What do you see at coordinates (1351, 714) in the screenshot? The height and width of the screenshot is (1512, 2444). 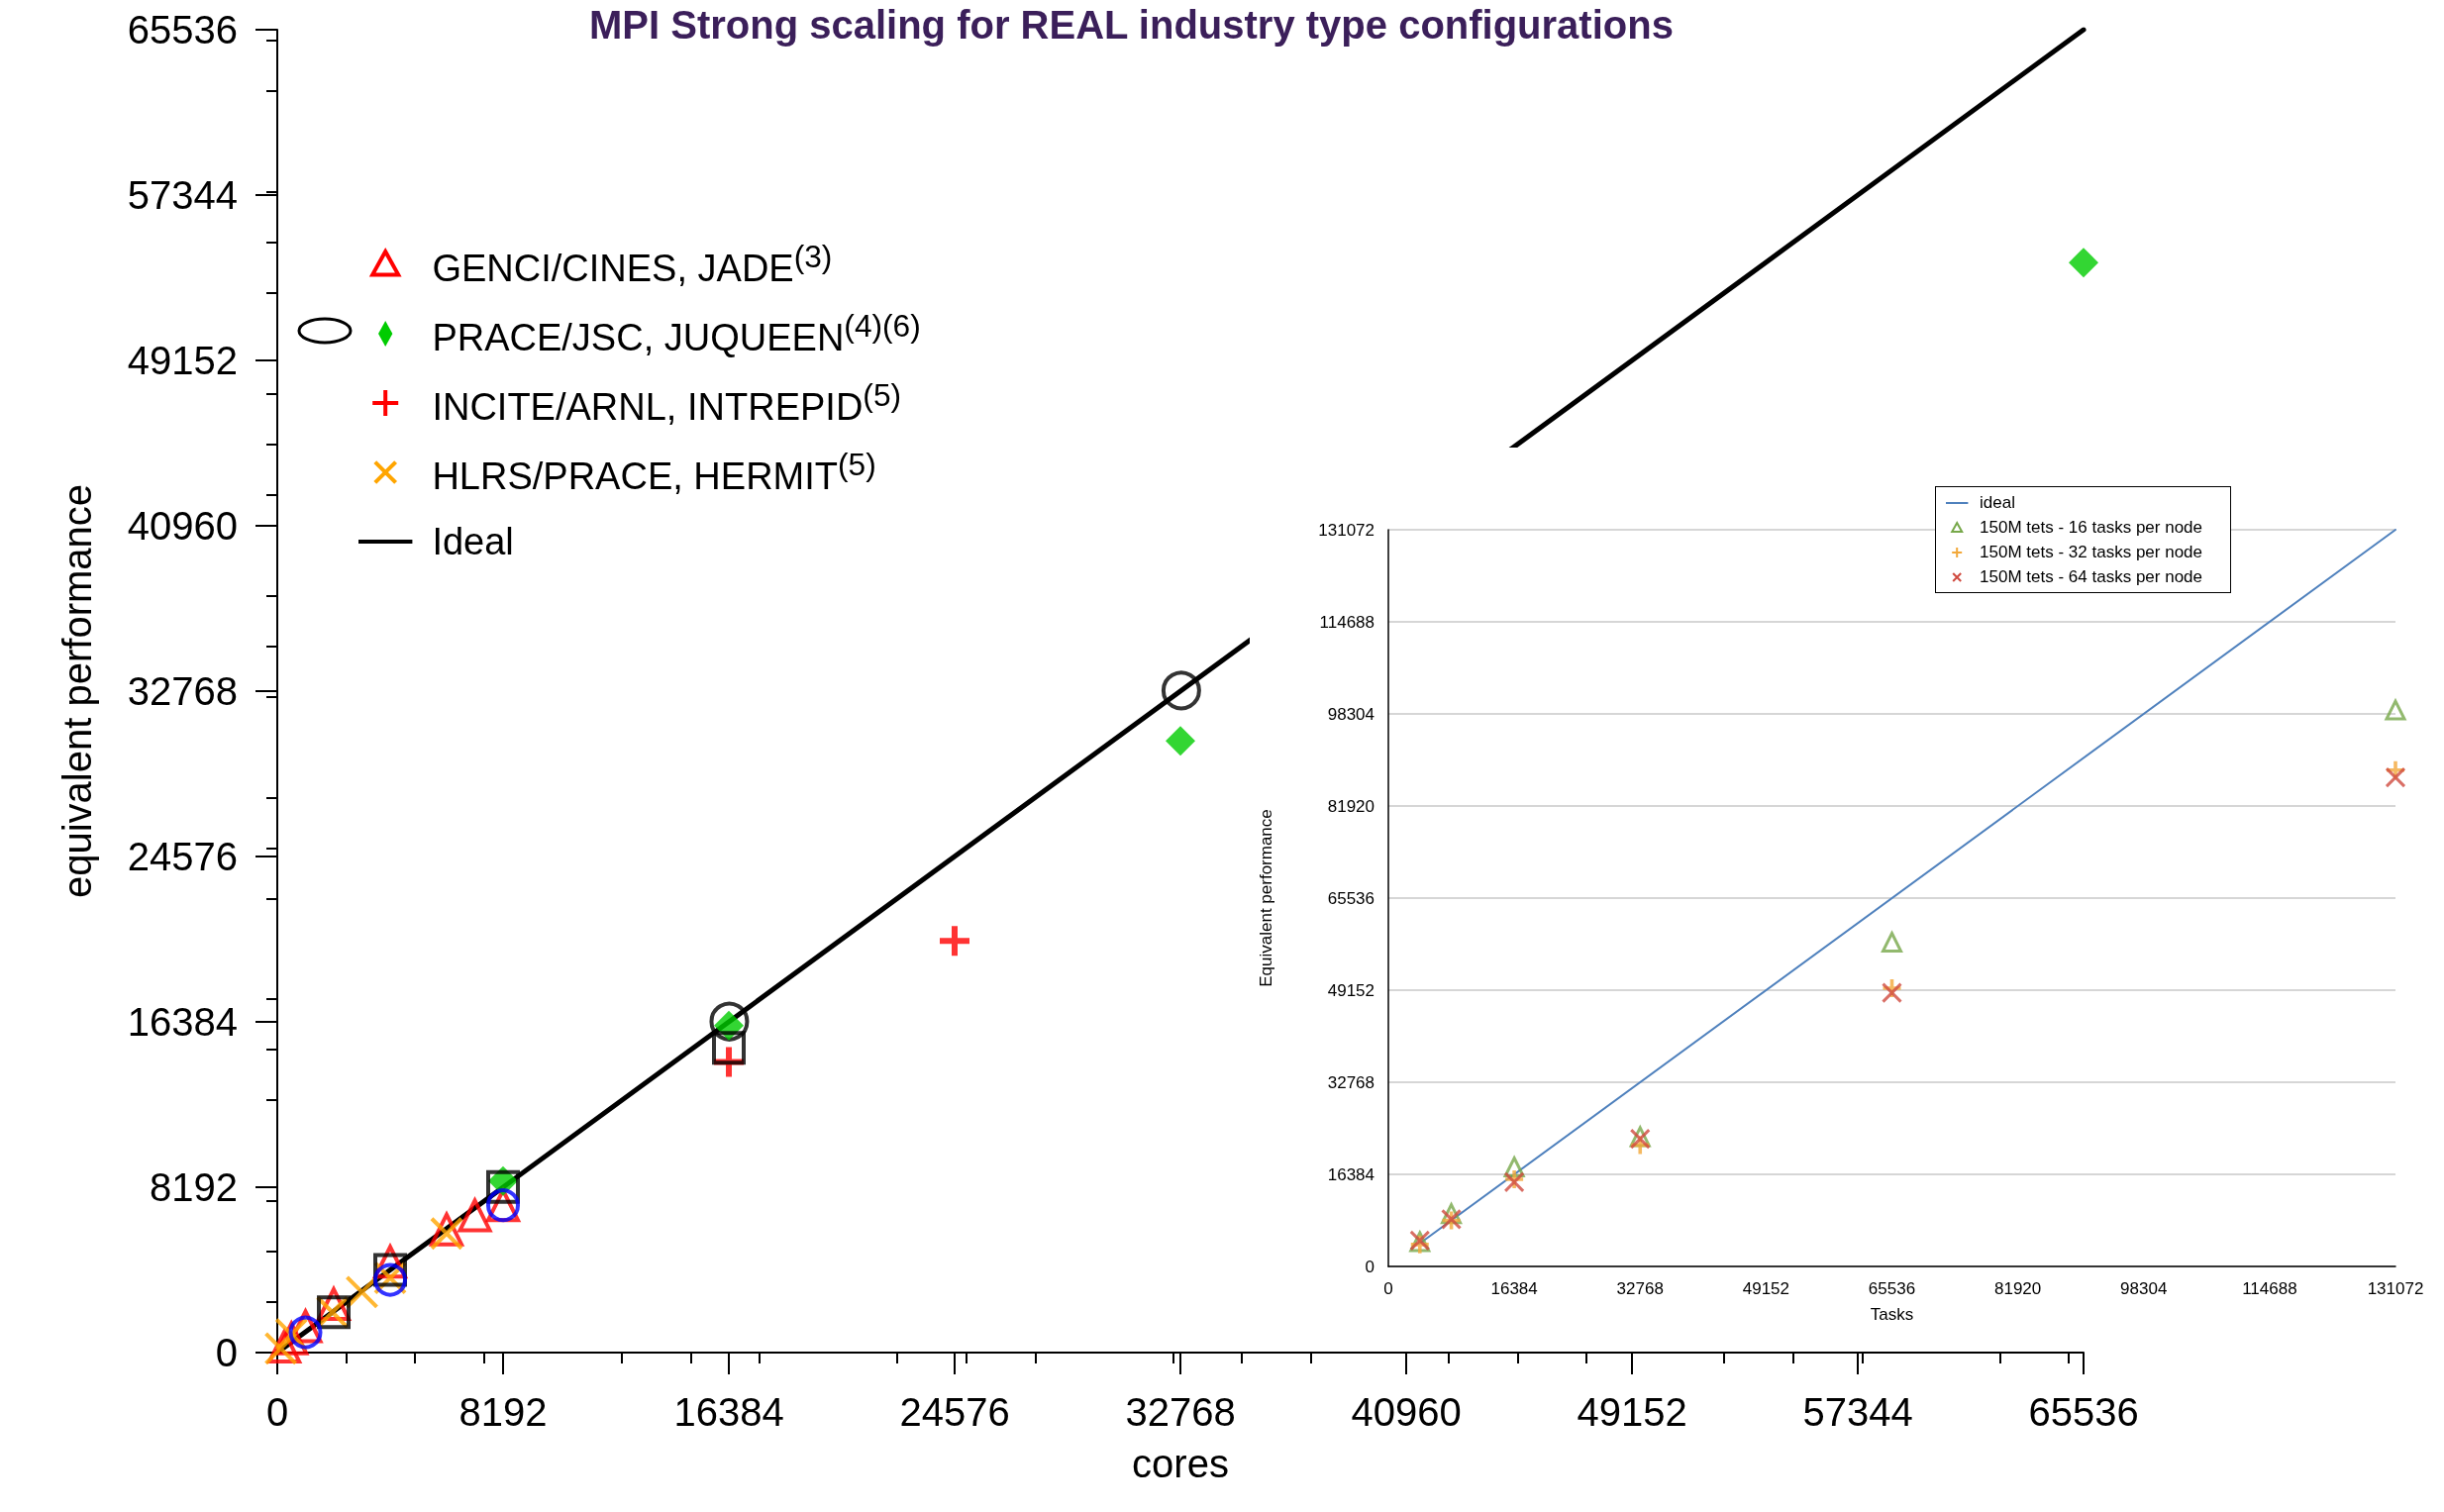 I see `y-tick-label: 98304` at bounding box center [1351, 714].